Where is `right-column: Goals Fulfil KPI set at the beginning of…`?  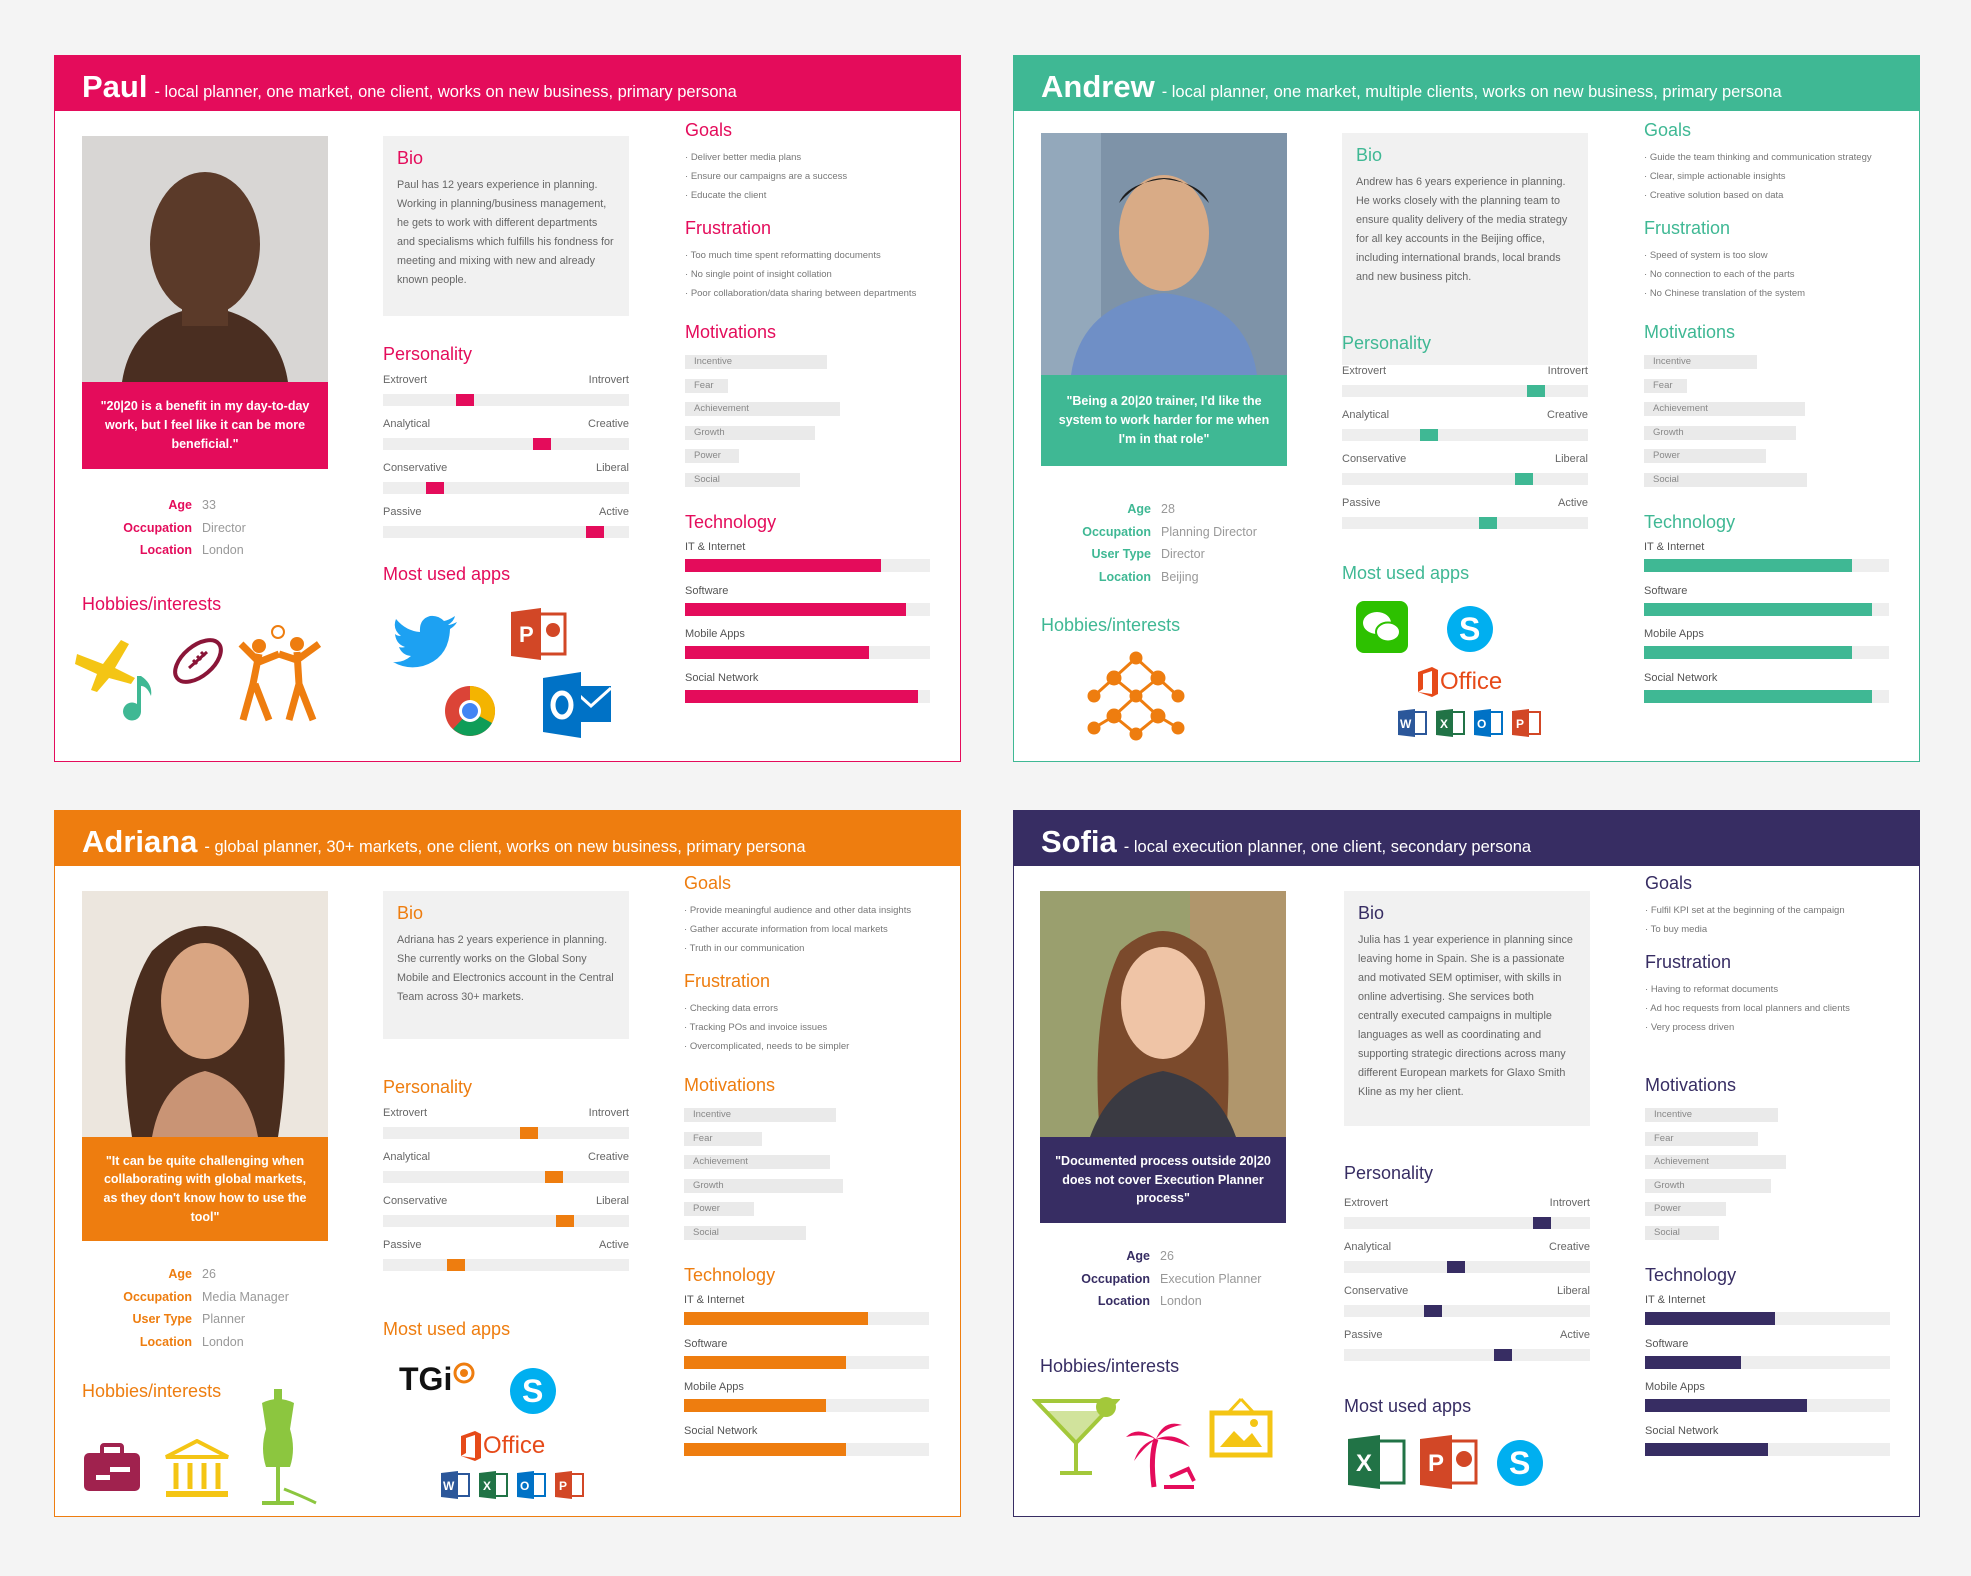 right-column: Goals Fulfil KPI set at the beginning of… is located at coordinates (1772, 1170).